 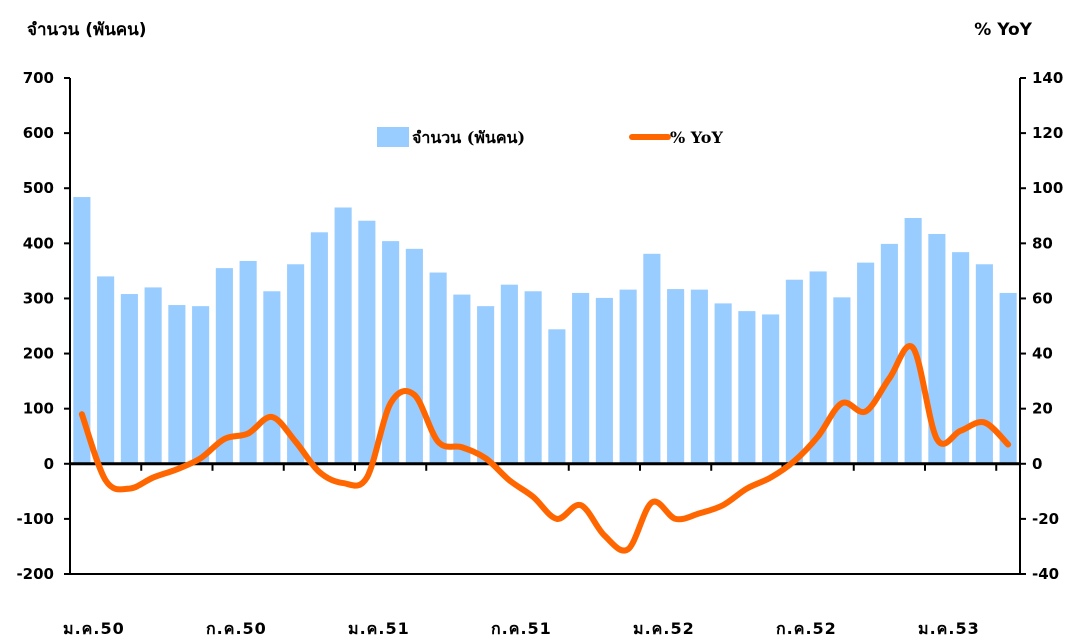 I want to click on left-tick-label: 300, so click(x=38, y=298).